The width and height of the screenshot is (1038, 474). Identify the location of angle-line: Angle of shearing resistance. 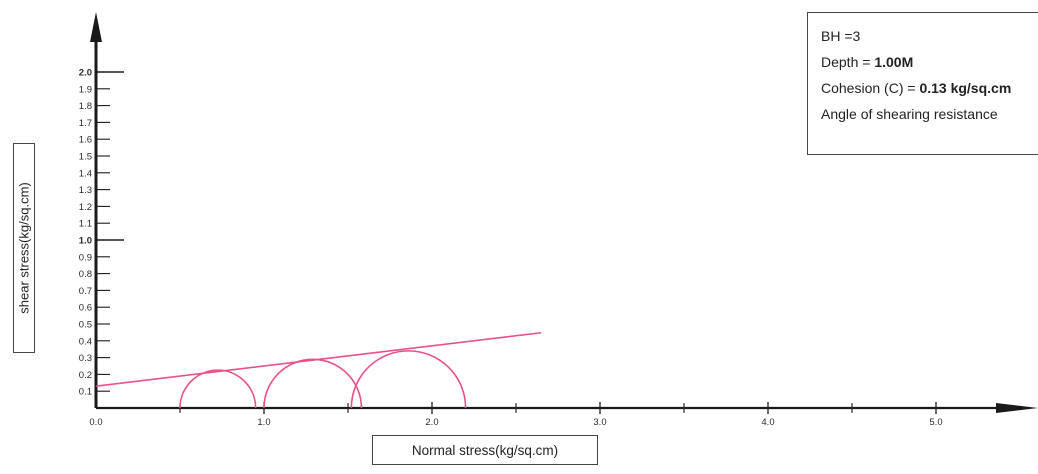
(929, 114).